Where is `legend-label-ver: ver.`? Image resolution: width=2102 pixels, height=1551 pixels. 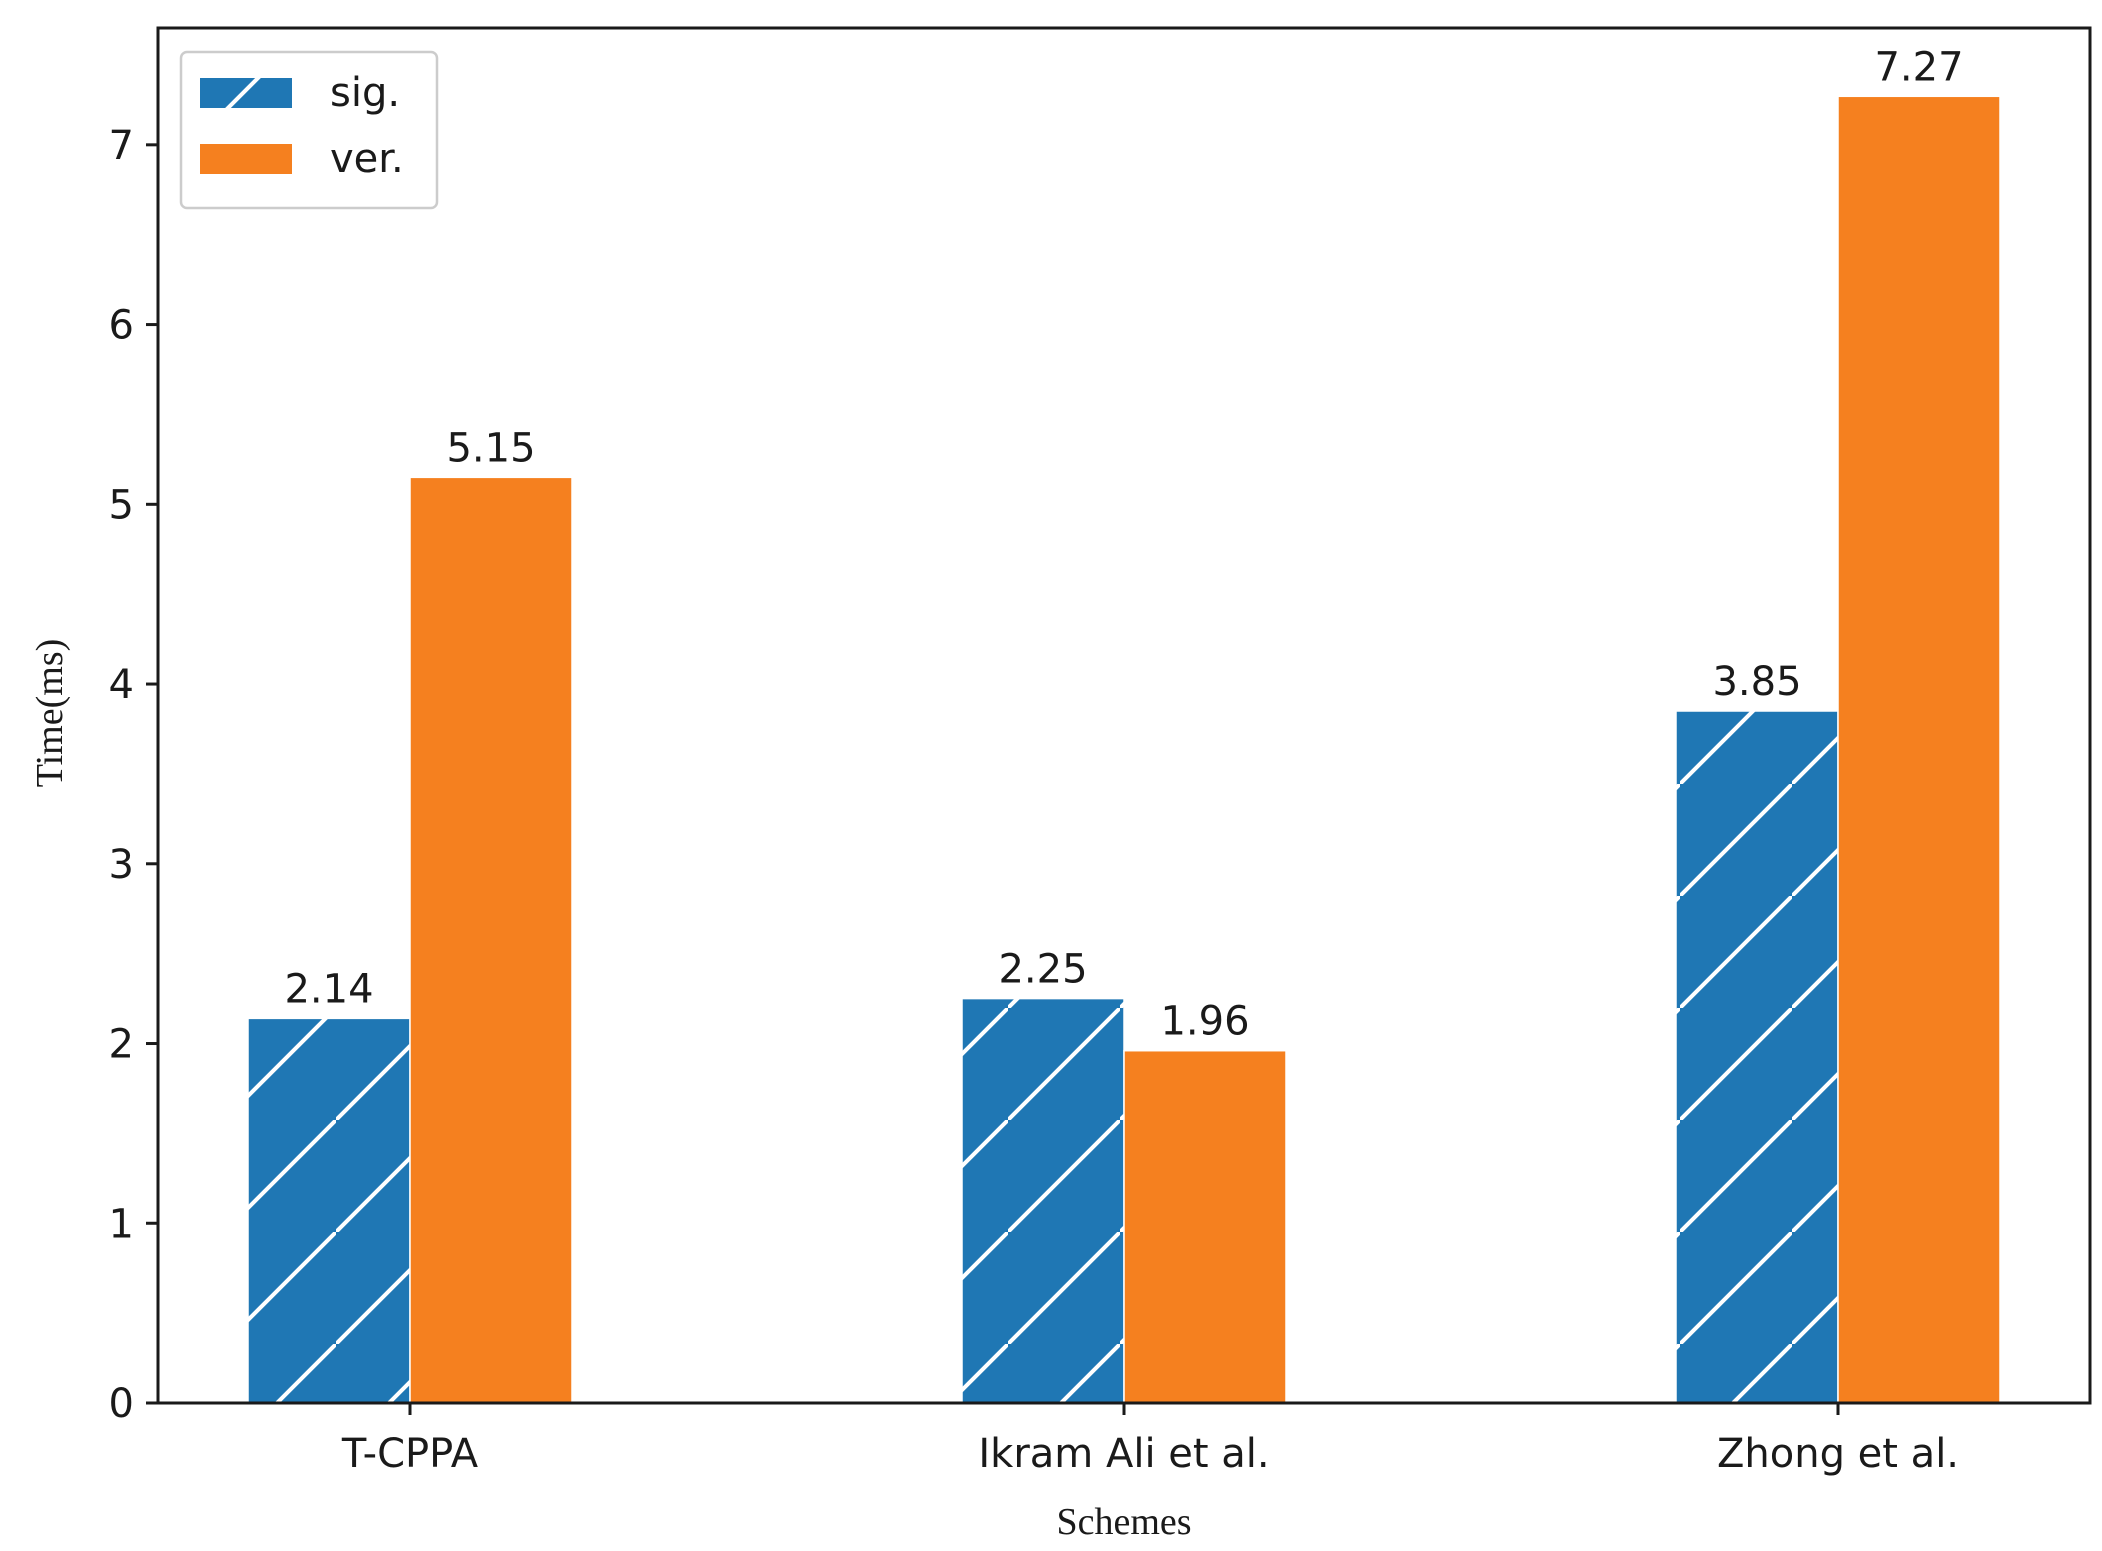 legend-label-ver: ver. is located at coordinates (367, 159).